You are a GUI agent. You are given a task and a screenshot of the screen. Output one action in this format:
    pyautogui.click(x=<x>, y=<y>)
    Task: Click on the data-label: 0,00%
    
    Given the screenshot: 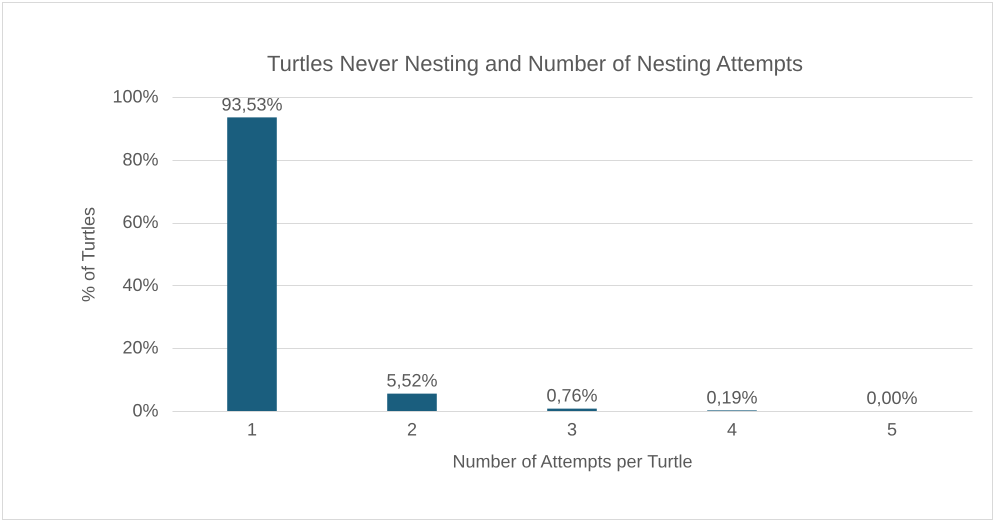 What is the action you would take?
    pyautogui.click(x=892, y=398)
    